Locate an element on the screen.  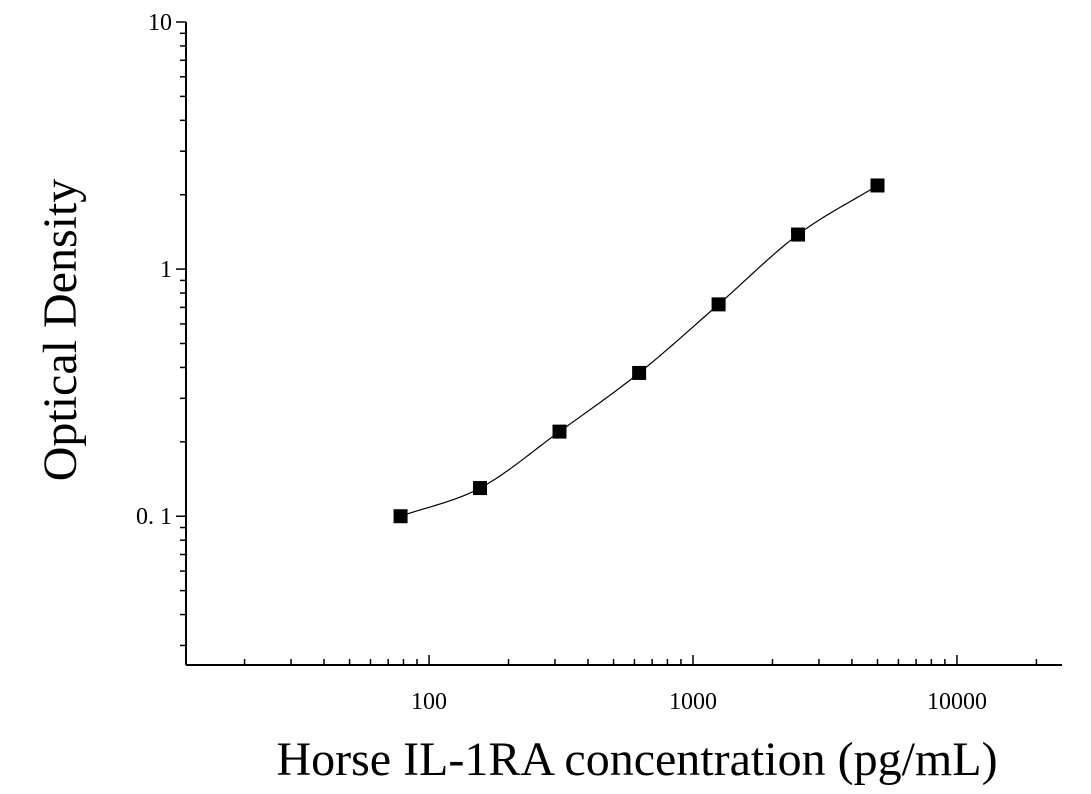
y-axis-ticks is located at coordinates (181, 334).